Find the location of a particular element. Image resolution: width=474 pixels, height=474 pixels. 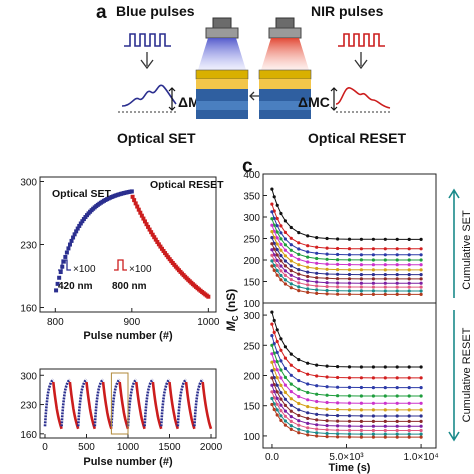

y-tick-label: 150 is located at coordinates (251, 283).